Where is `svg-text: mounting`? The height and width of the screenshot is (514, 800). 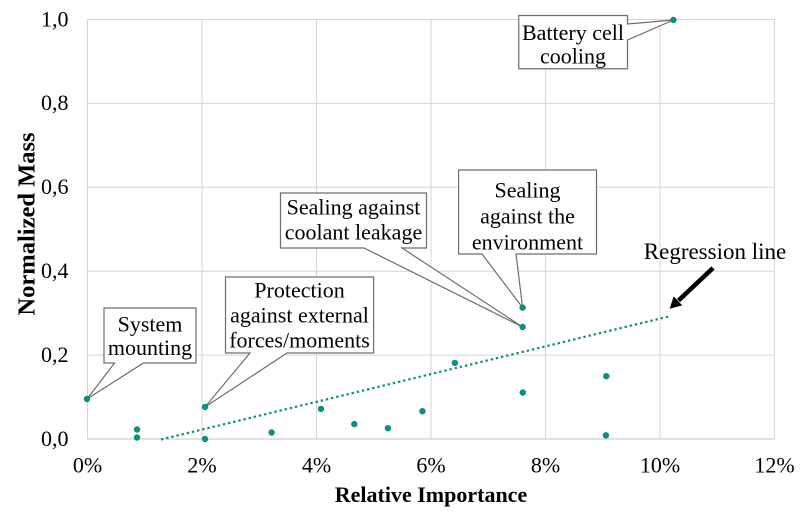 svg-text: mounting is located at coordinates (150, 347).